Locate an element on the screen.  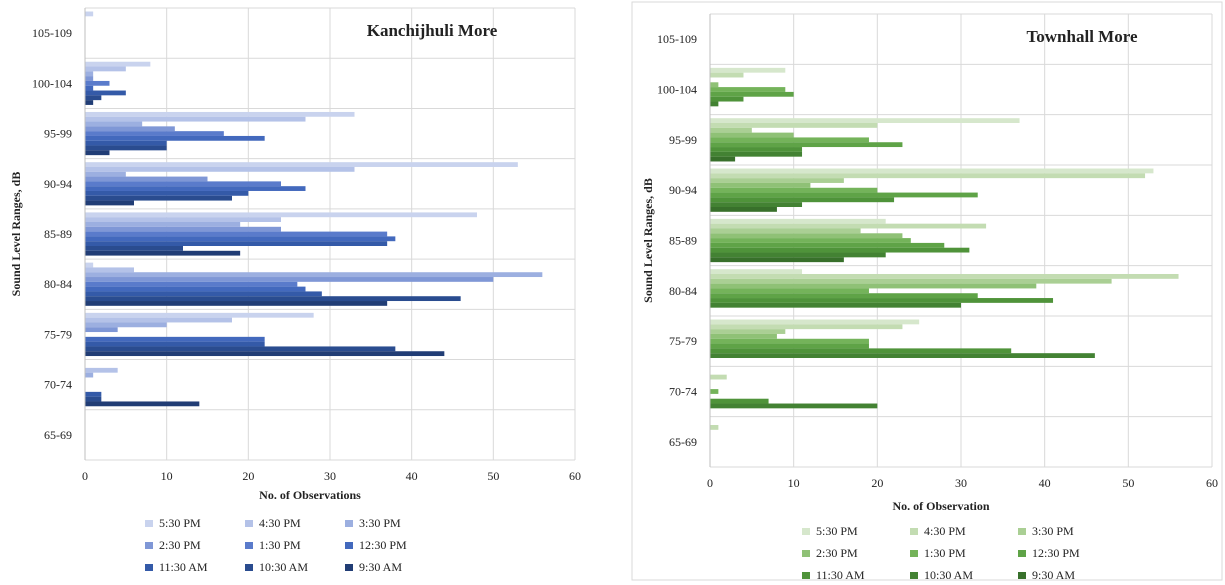
legend-item: 5:30 PM is located at coordinates (173, 523).